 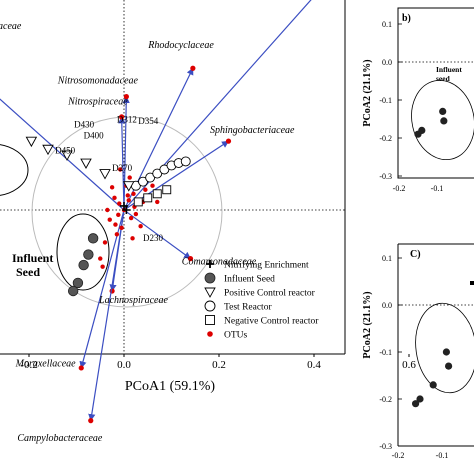 I want to click on x-tick-label: 0.4, so click(x=314, y=365).